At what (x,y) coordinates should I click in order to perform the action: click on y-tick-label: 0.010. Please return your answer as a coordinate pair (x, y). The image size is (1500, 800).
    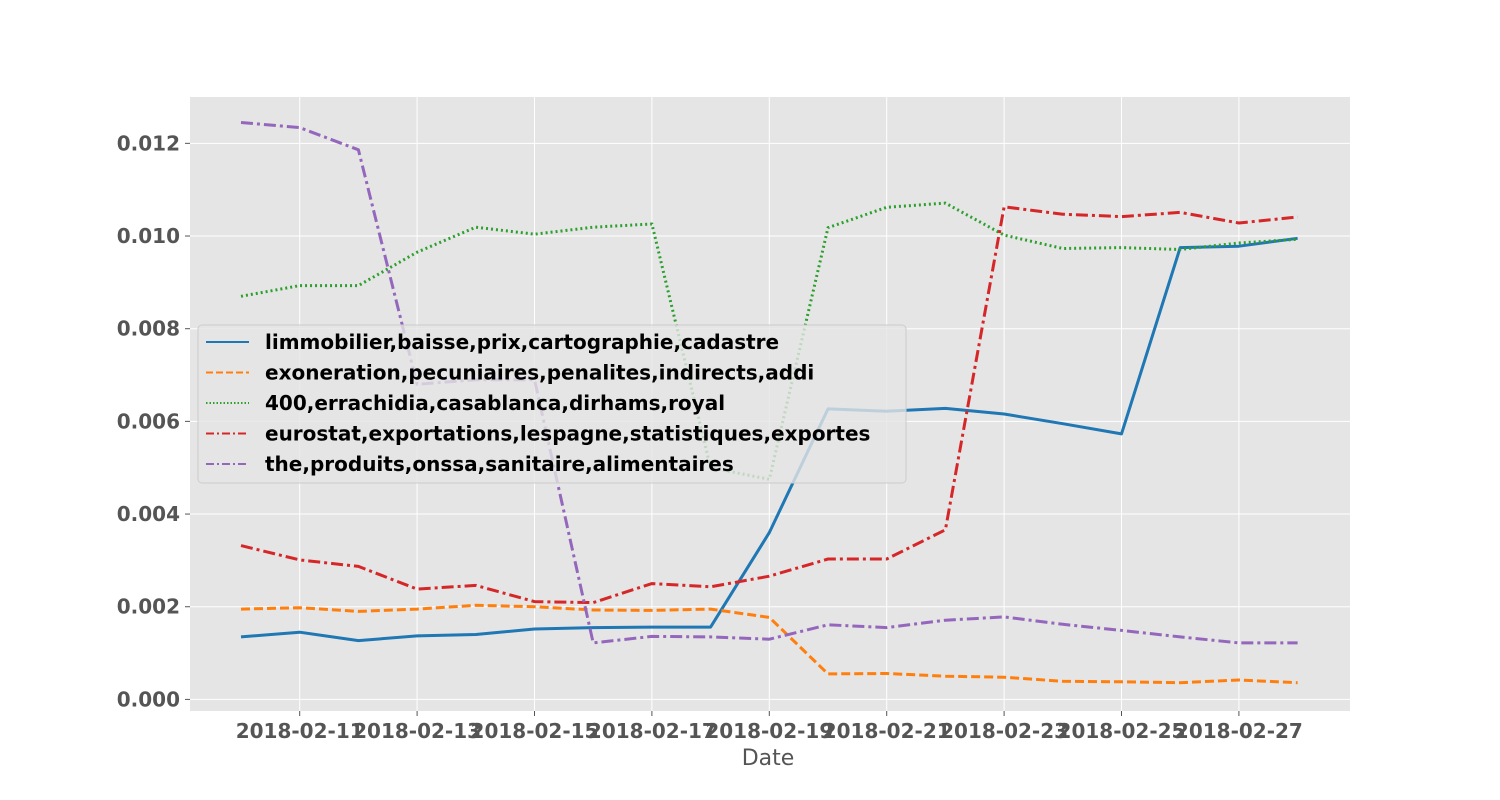
    Looking at the image, I should click on (148, 236).